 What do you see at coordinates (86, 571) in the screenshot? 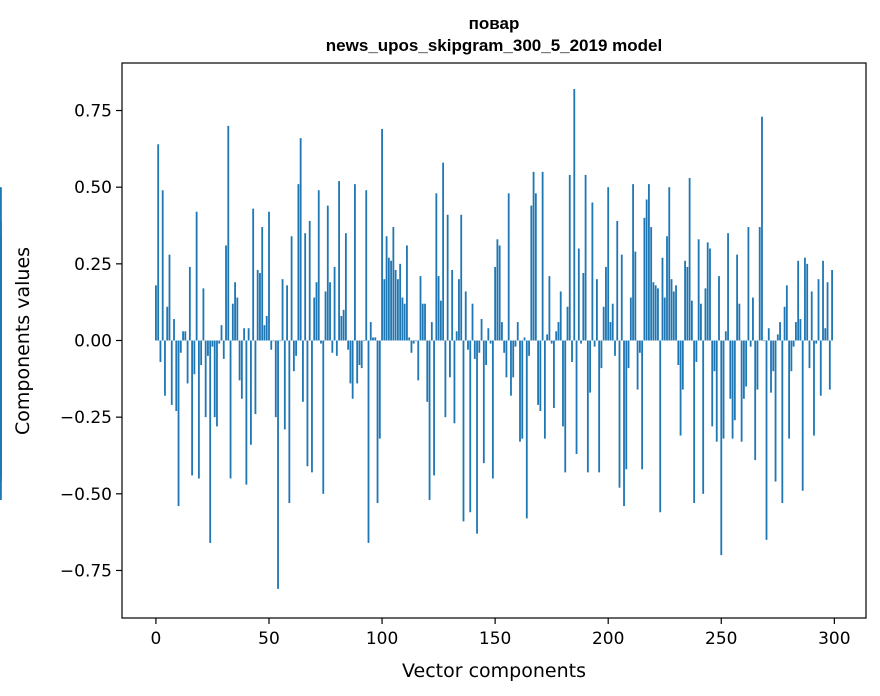
I see `y-tick-label: −0.75` at bounding box center [86, 571].